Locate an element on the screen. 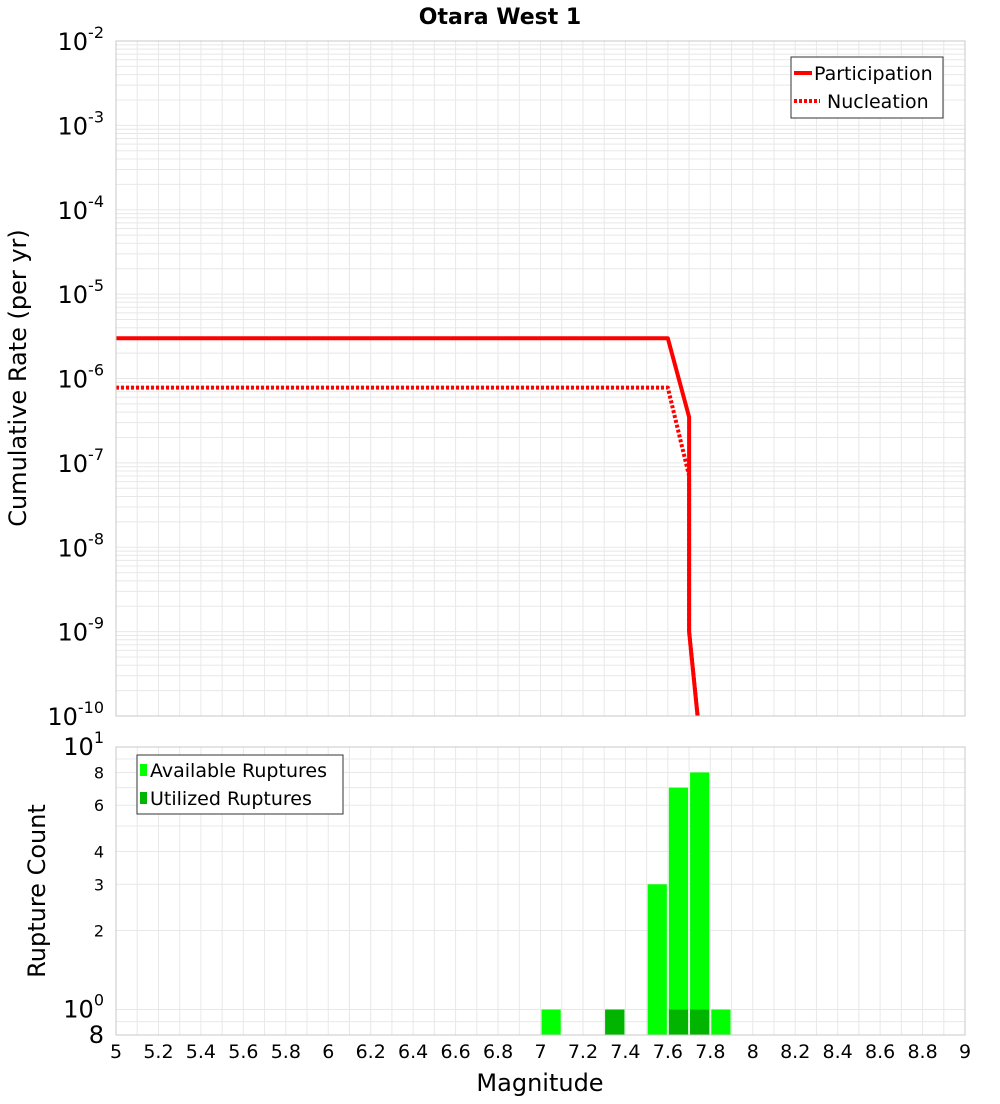 This screenshot has height=1104, width=1000. legend-utilized-label: Utilized Ruptures is located at coordinates (231, 799).